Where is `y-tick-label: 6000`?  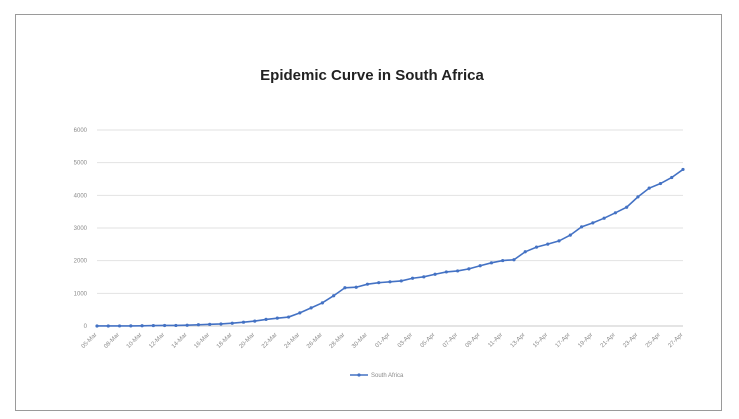
y-tick-label: 6000 is located at coordinates (81, 131).